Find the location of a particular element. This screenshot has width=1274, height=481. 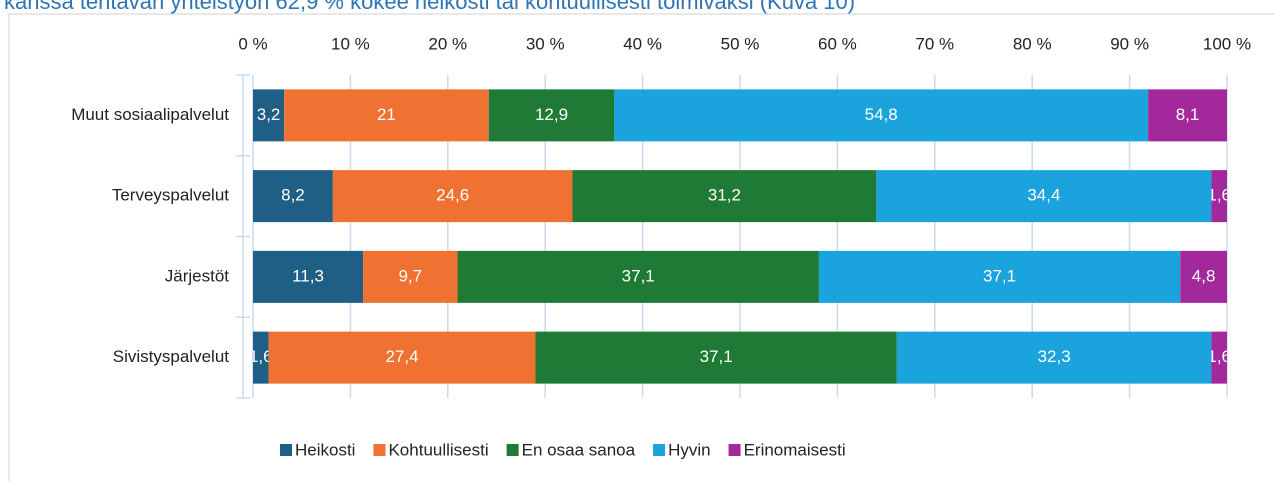

y-tick-label: Terveyspalvelut is located at coordinates (170, 195).